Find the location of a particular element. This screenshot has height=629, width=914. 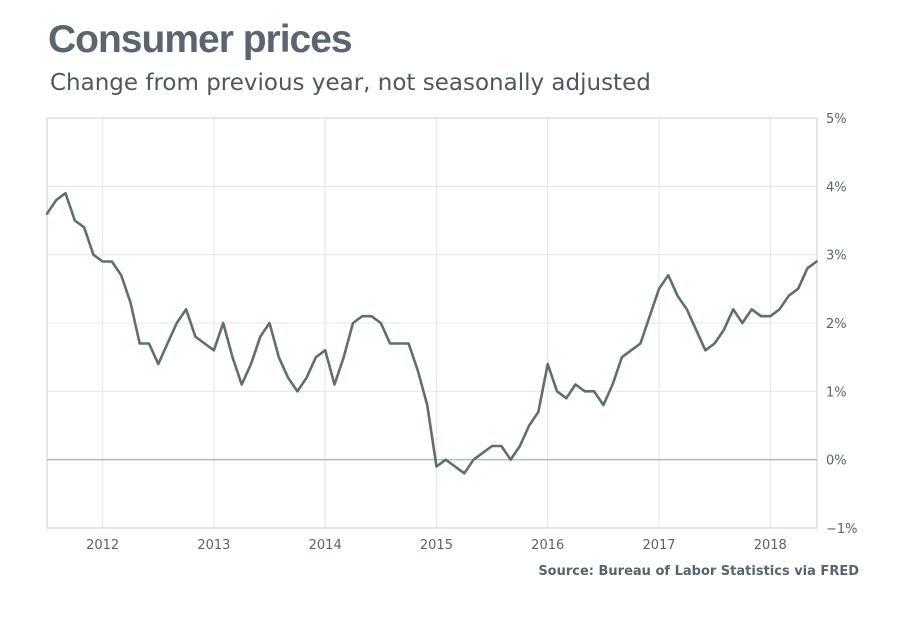

y-tick-label: 0% is located at coordinates (836, 461).